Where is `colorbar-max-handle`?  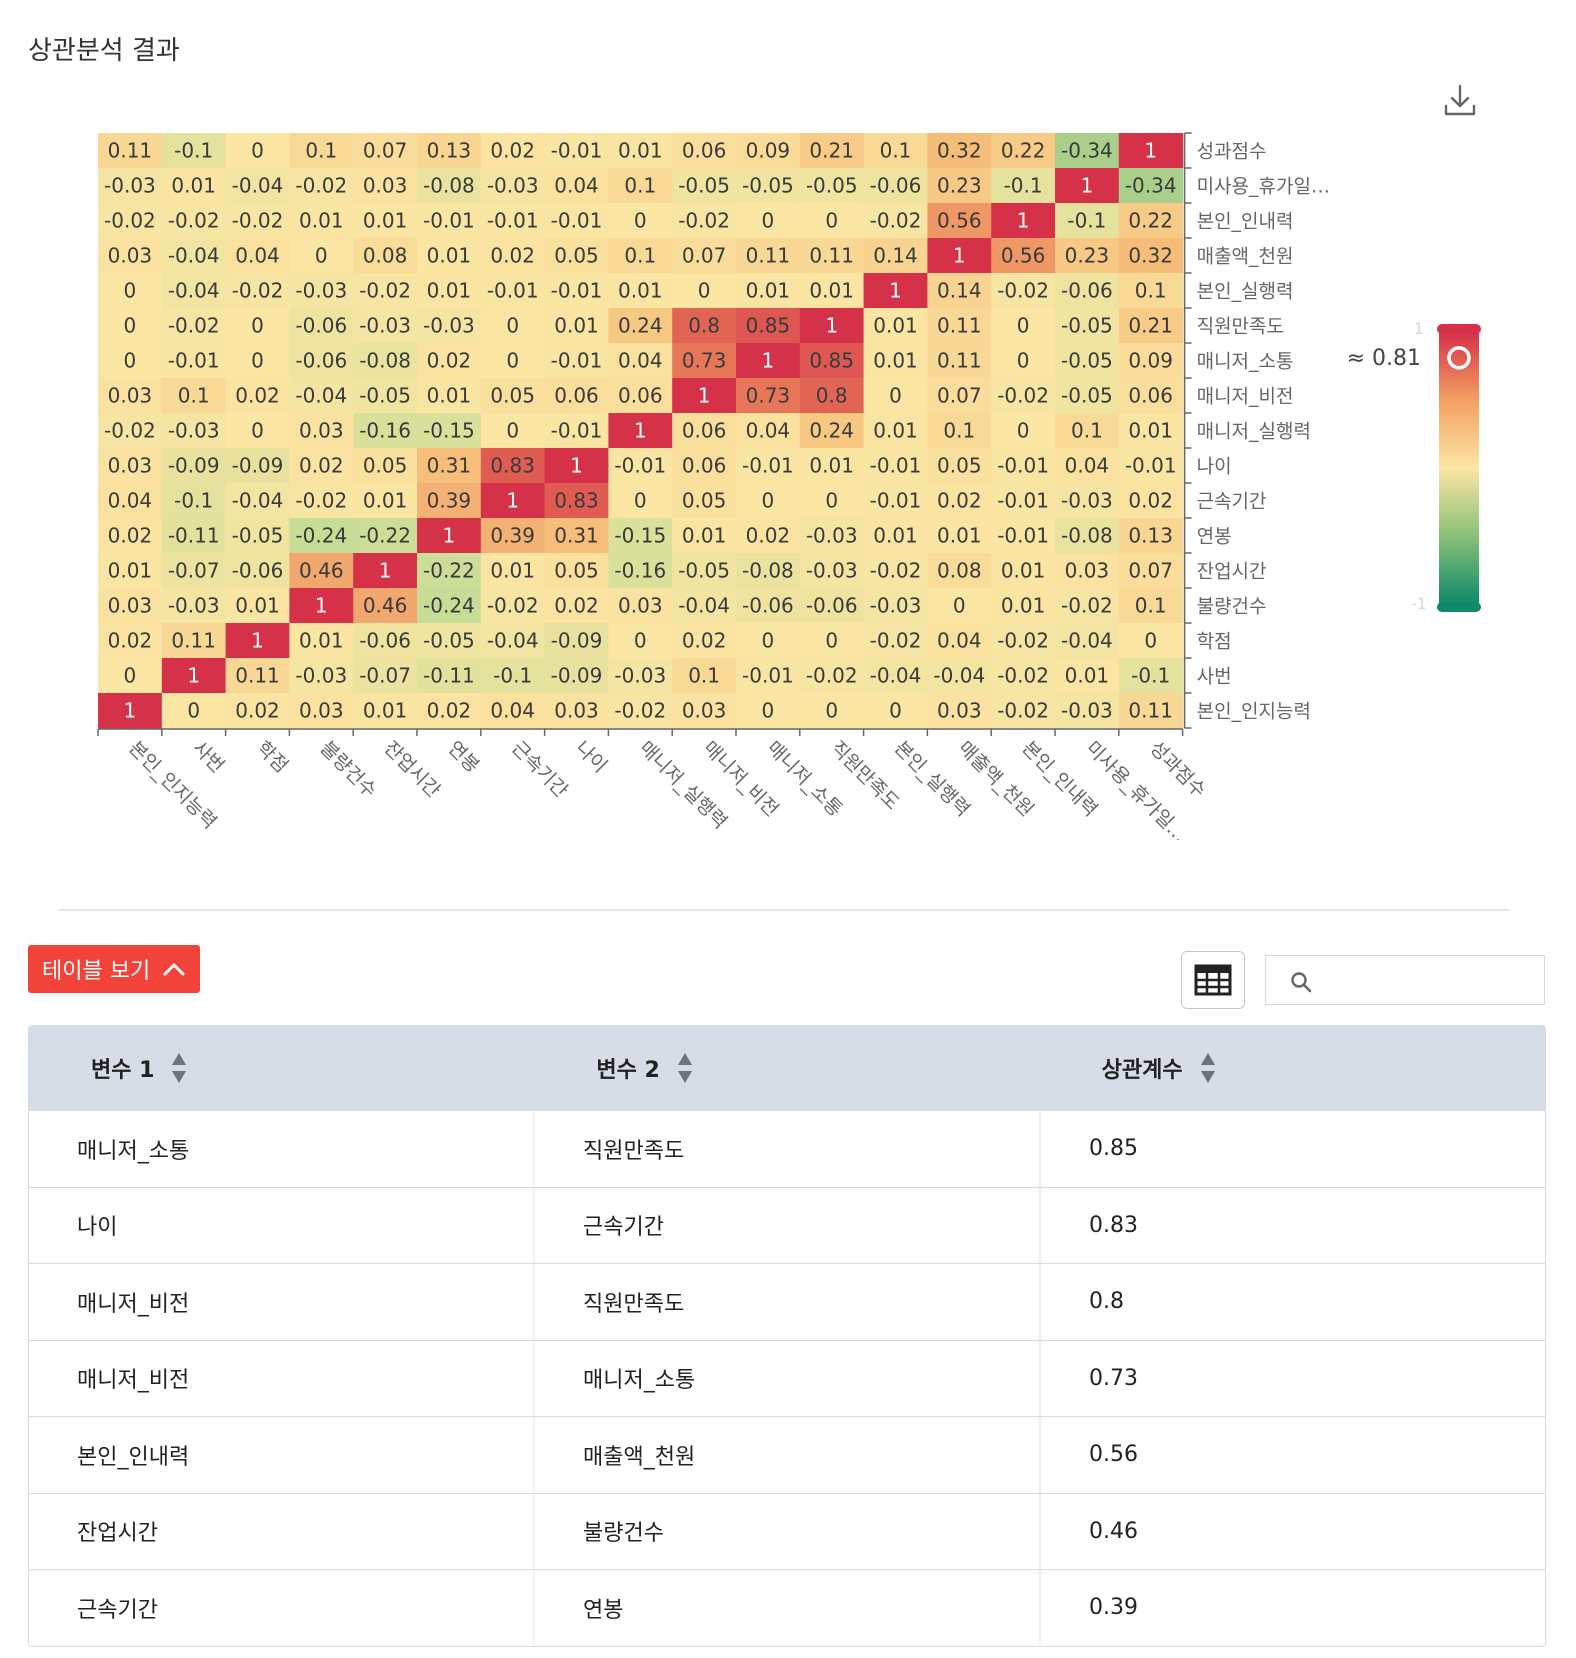 colorbar-max-handle is located at coordinates (1459, 329).